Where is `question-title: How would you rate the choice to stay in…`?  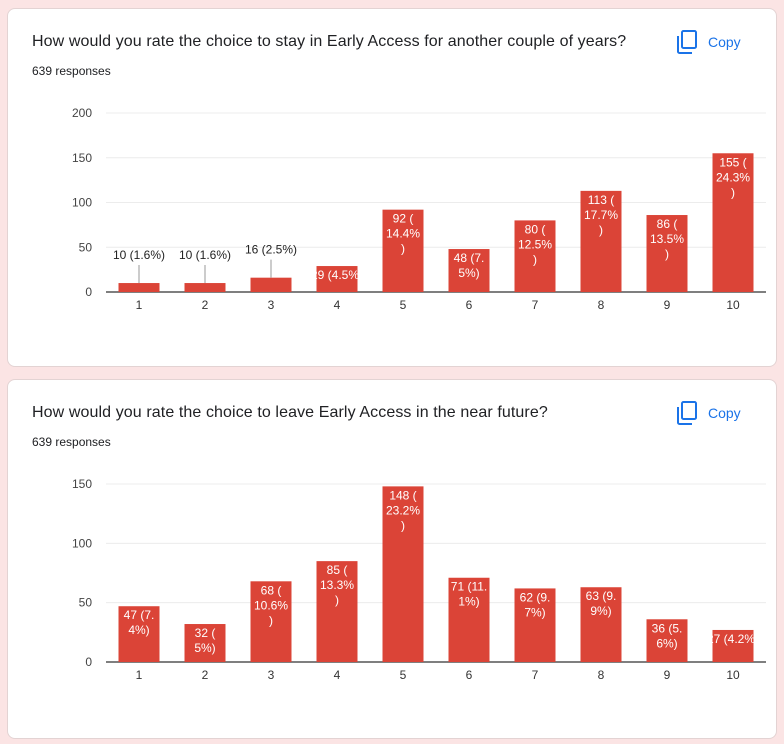 question-title: How would you rate the choice to stay in… is located at coordinates (329, 41).